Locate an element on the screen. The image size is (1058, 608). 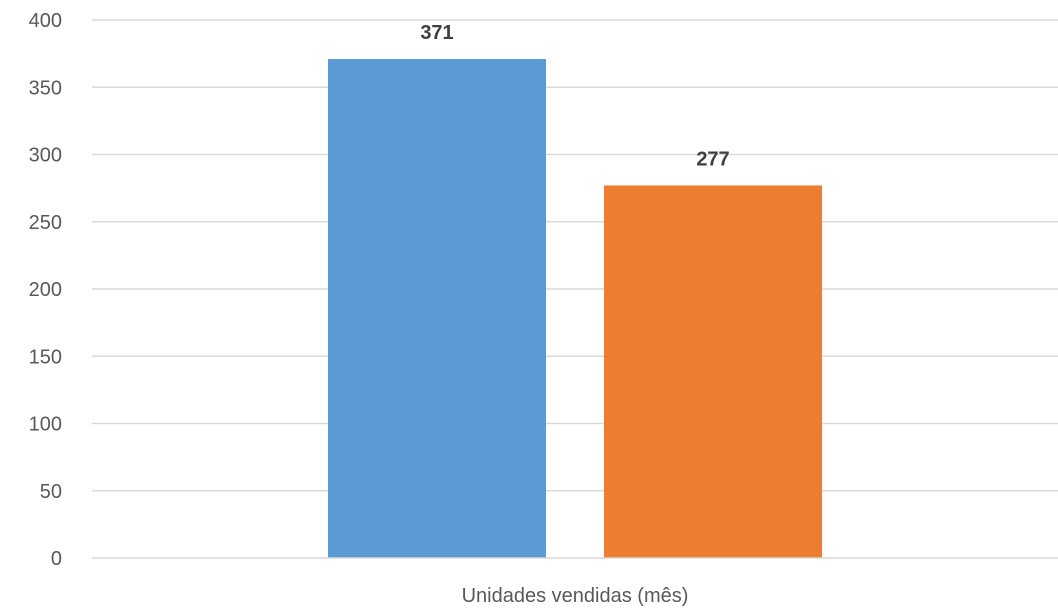
y-tick-label: 200 is located at coordinates (45, 290).